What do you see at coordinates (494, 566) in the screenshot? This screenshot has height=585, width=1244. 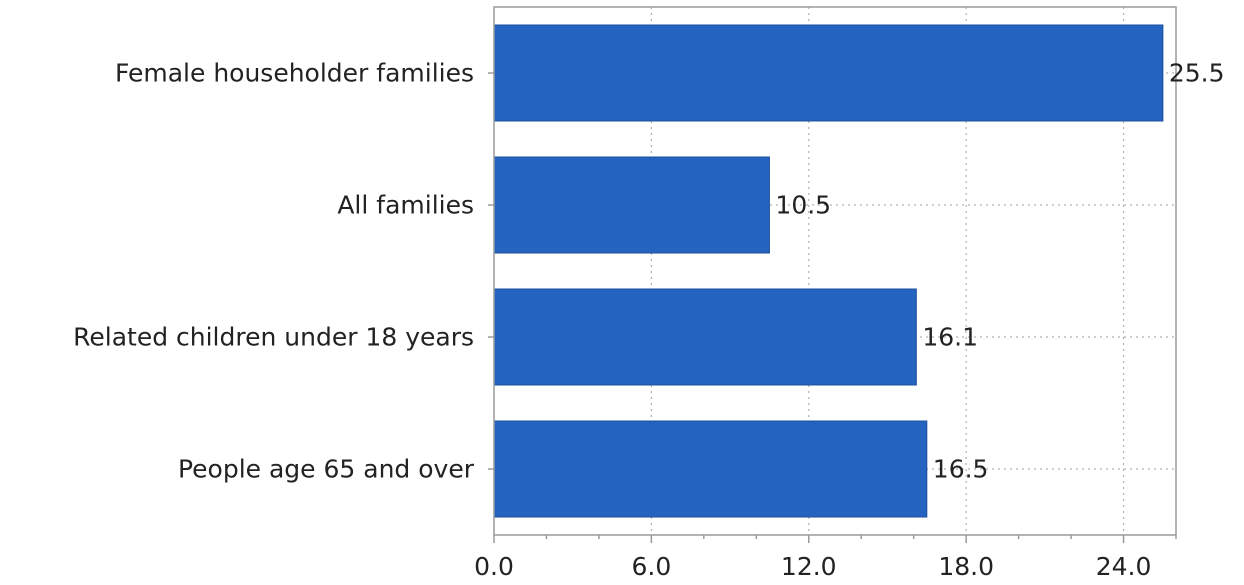 I see `x-tick-label: 0.0` at bounding box center [494, 566].